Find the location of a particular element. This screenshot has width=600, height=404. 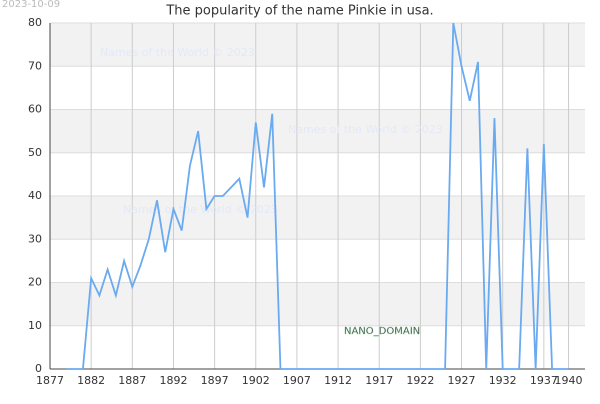

y-tick-label: 70 is located at coordinates (35, 65).